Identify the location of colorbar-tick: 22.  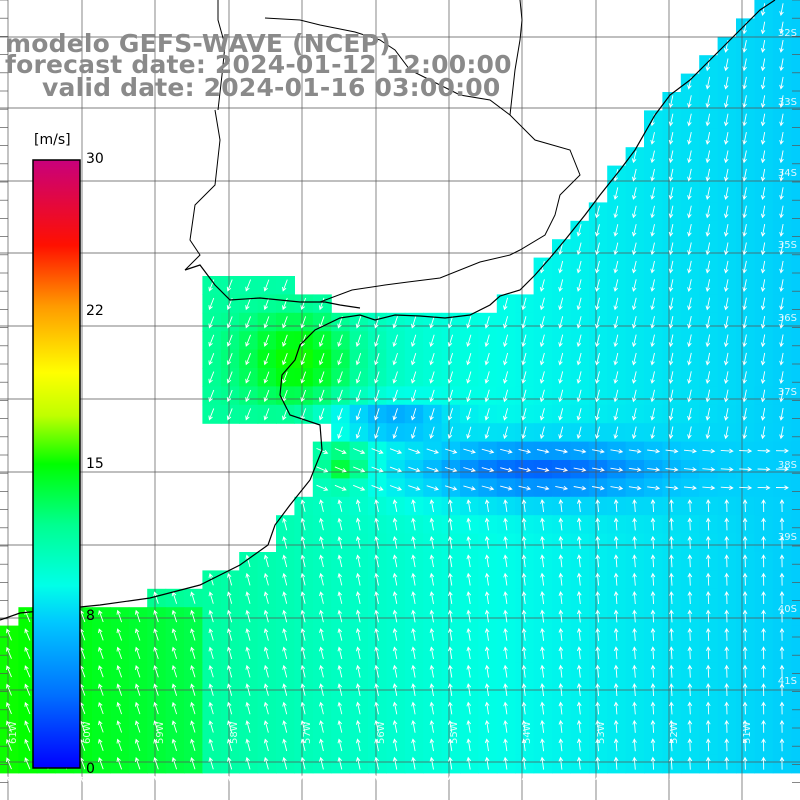
(95, 311).